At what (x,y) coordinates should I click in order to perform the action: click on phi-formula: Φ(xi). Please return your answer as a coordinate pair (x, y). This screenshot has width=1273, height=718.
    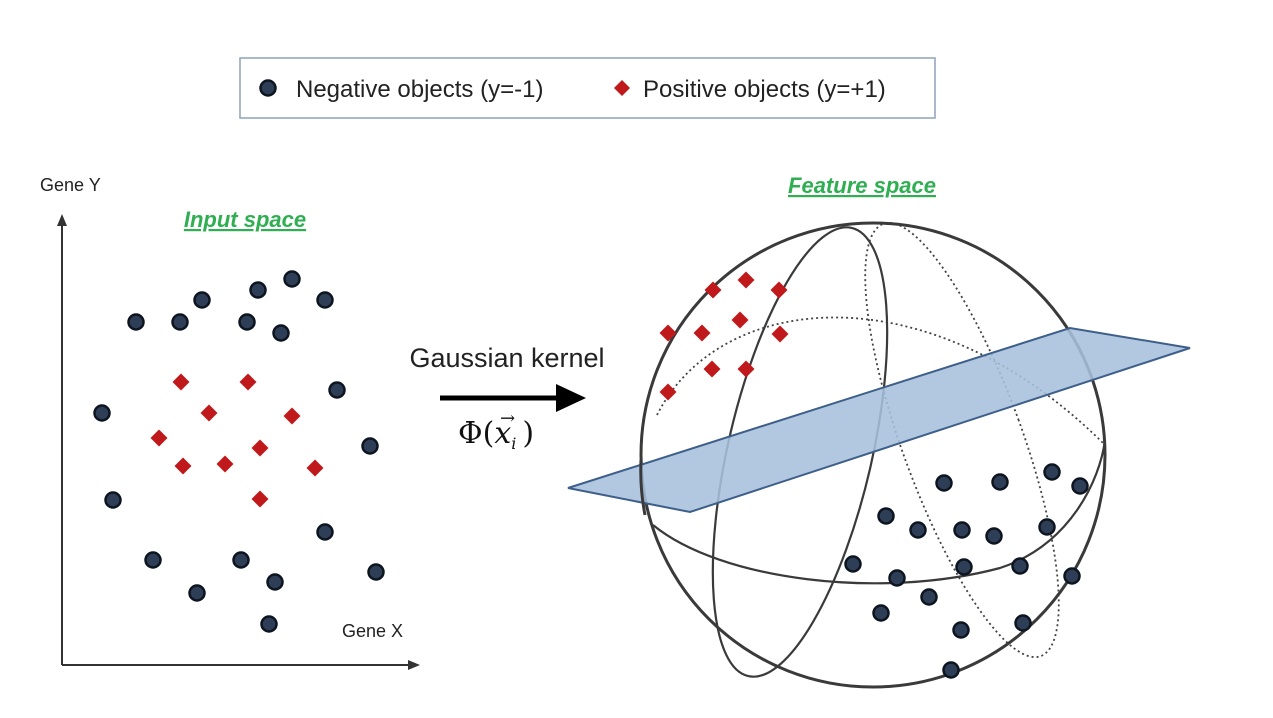
    Looking at the image, I should click on (496, 434).